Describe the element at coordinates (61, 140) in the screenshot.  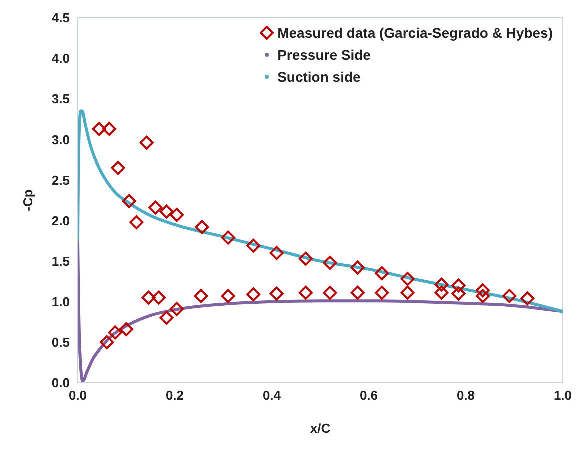
I see `y-tick-label: 3.0` at that location.